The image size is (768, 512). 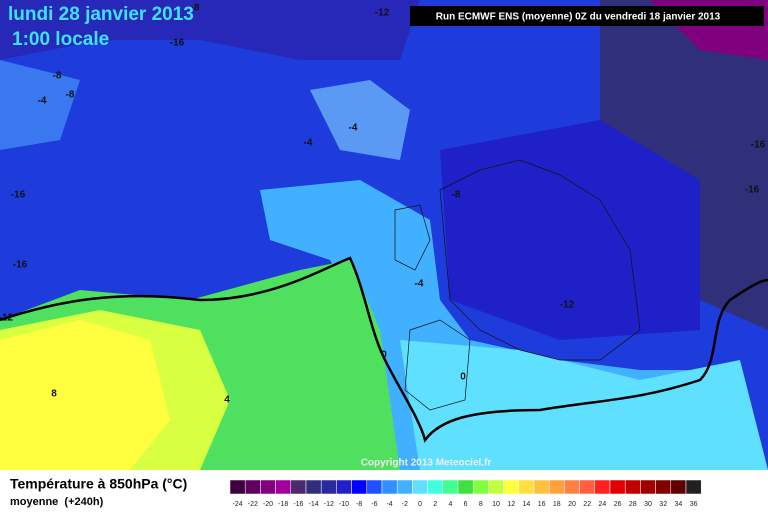 I want to click on scale-label: 36, so click(x=694, y=504).